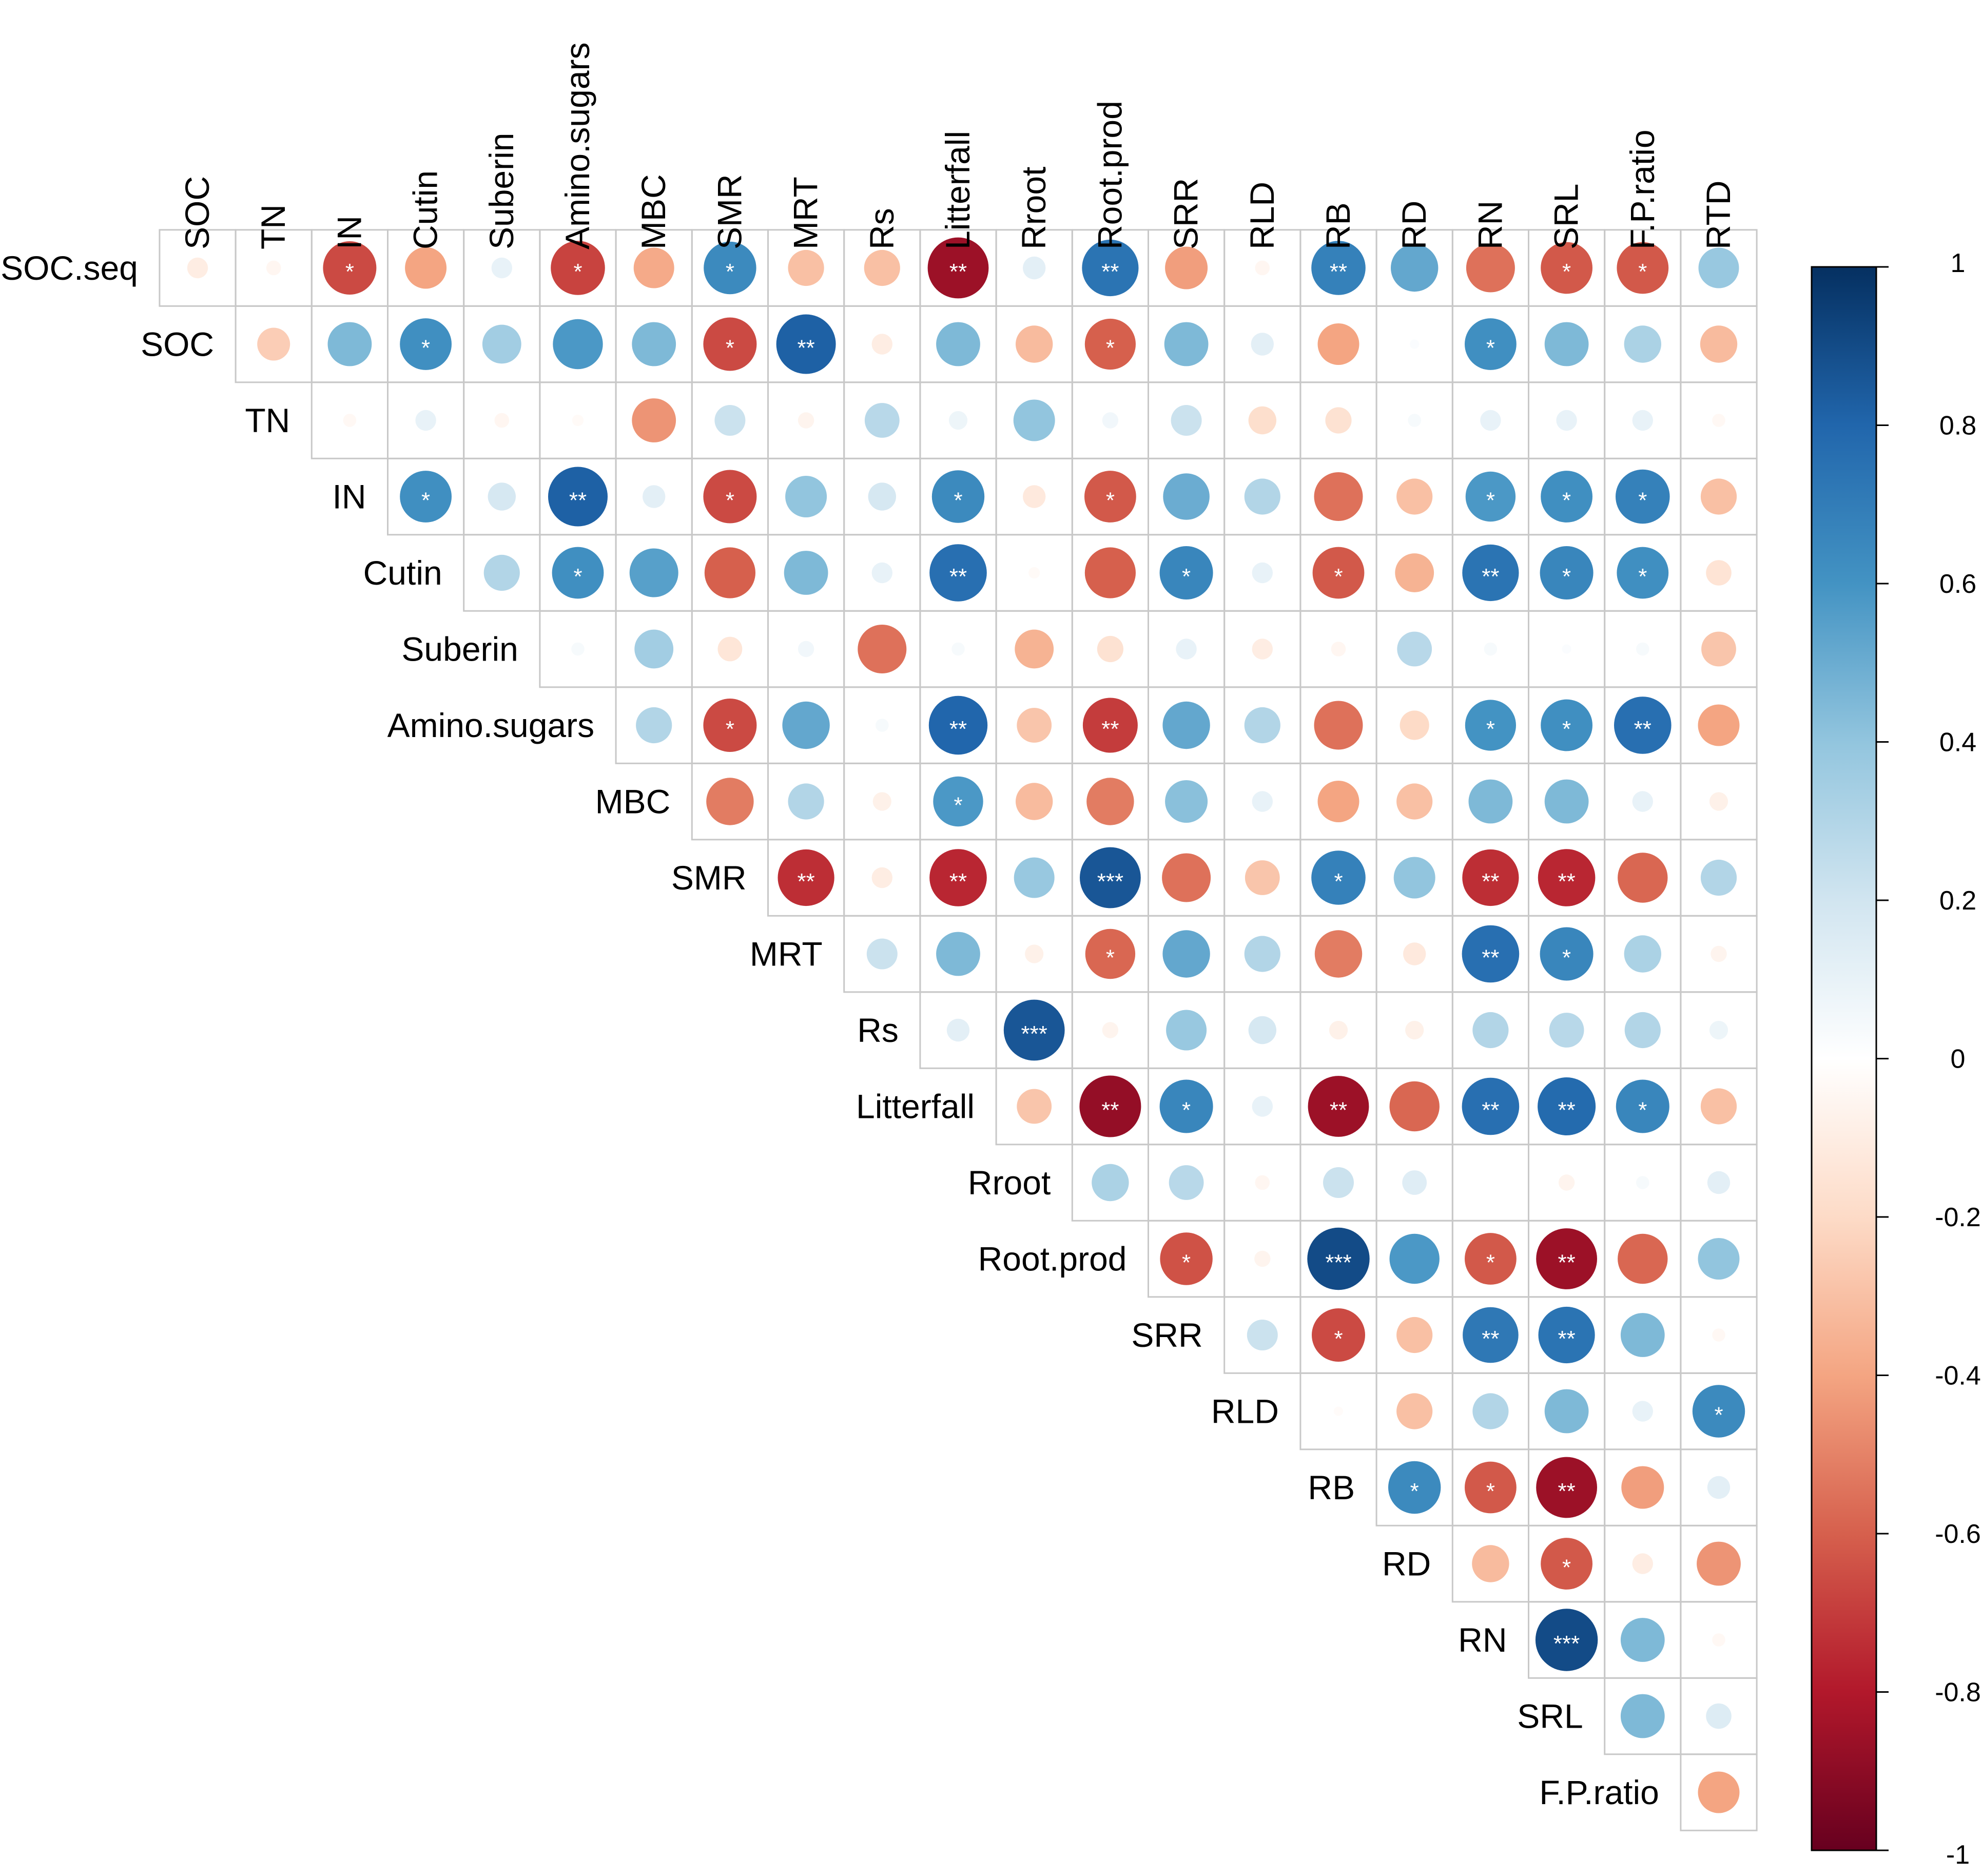 This screenshot has height=1876, width=1982. What do you see at coordinates (1642, 189) in the screenshot?
I see `column-label: F.P.ratio` at bounding box center [1642, 189].